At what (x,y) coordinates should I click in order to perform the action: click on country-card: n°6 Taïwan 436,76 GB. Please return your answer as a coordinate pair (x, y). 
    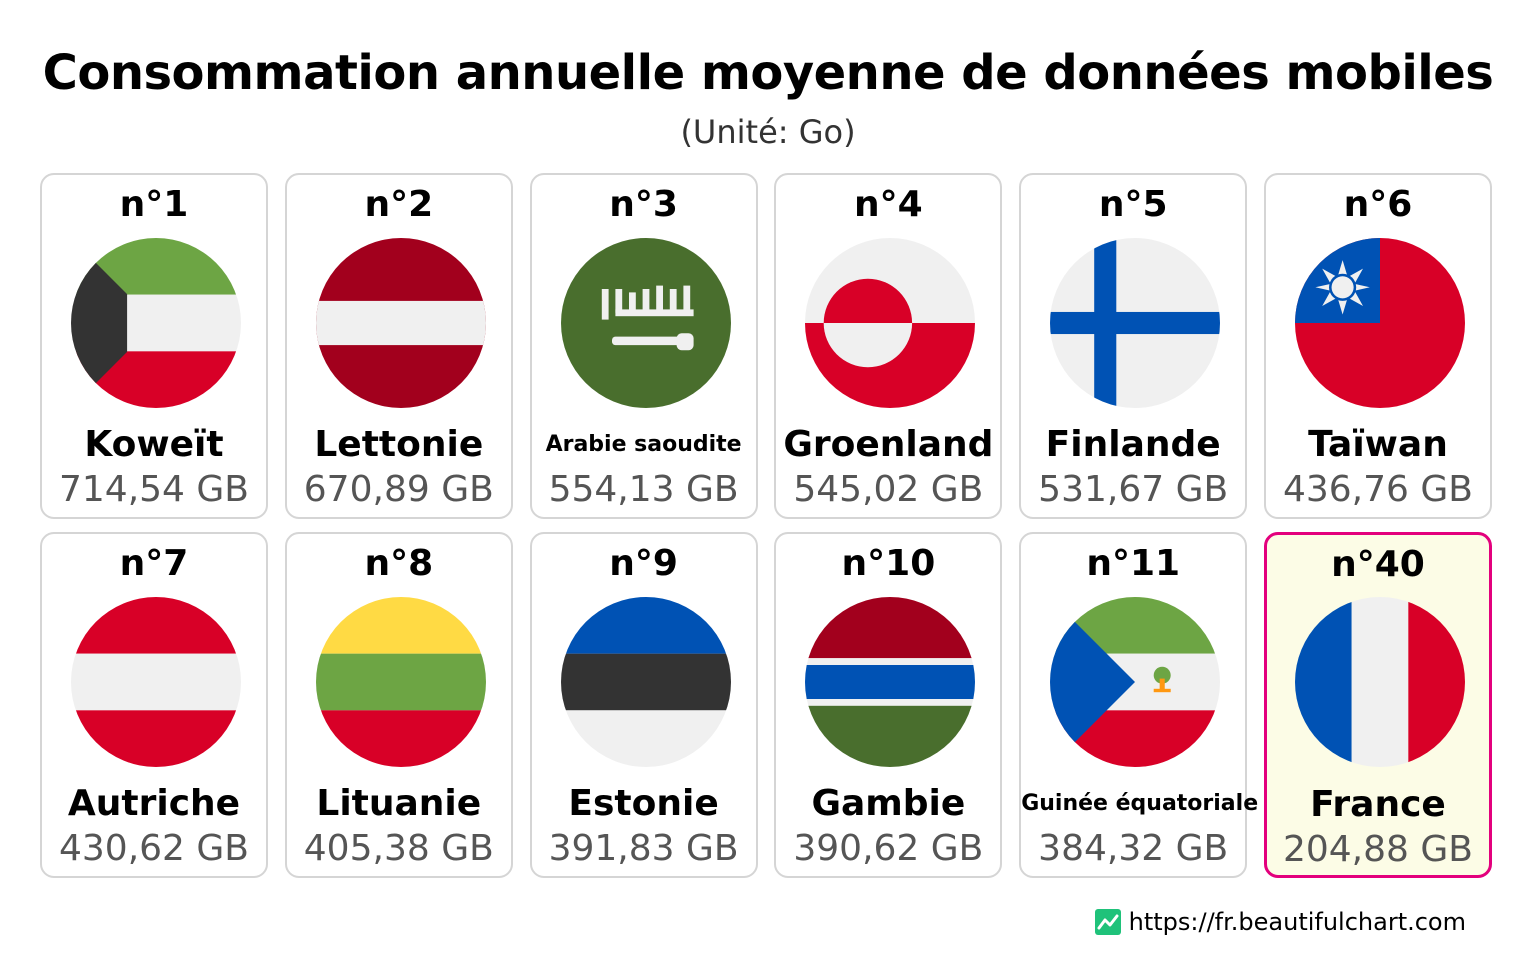
    Looking at the image, I should click on (1377, 346).